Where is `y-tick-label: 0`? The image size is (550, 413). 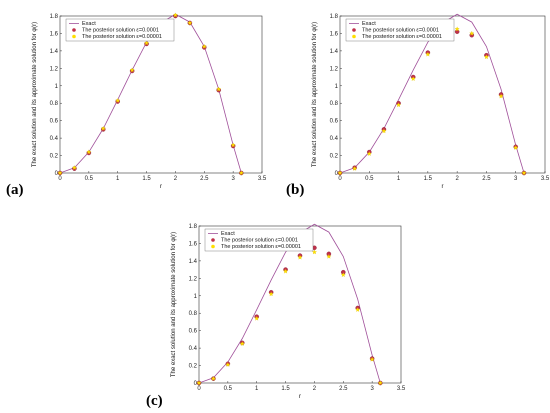
y-tick-label: 0 is located at coordinates (57, 174).